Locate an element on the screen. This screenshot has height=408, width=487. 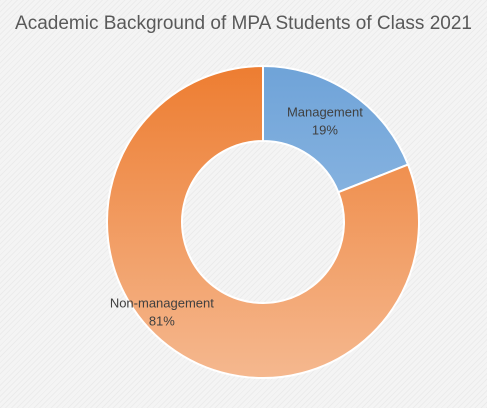
data-label-percent: 19% is located at coordinates (325, 129).